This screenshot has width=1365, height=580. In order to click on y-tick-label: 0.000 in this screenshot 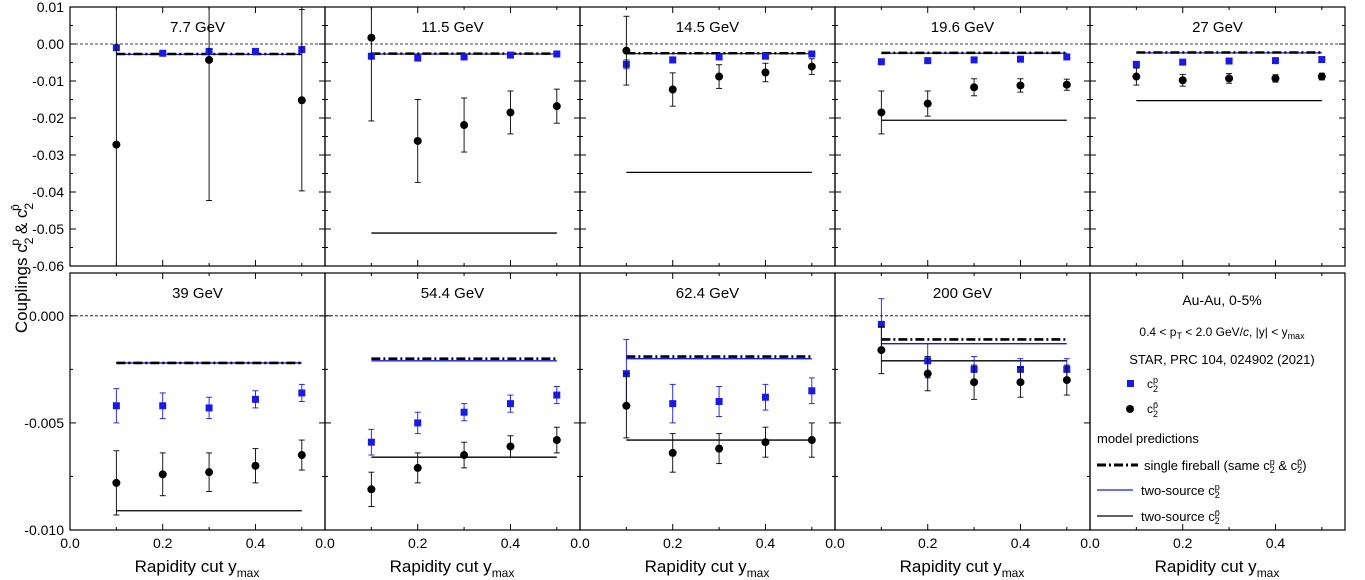, I will do `click(46, 316)`.